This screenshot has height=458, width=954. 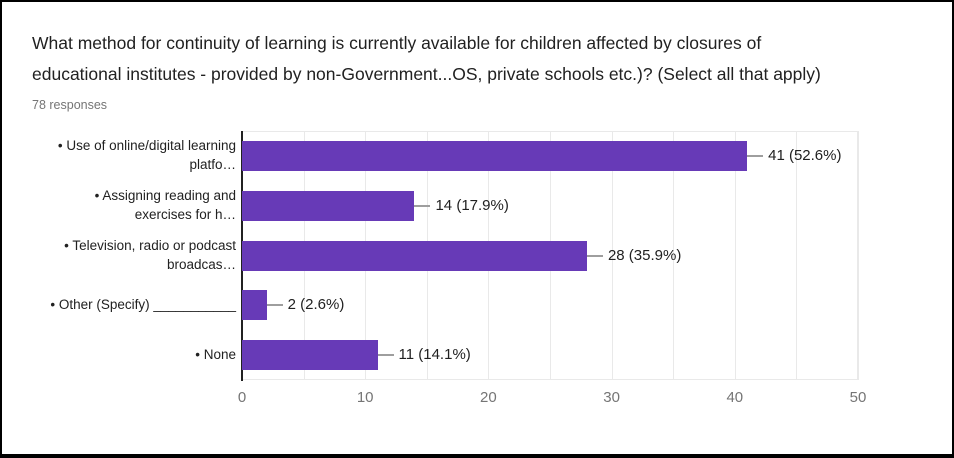 I want to click on responses-count: 78 responses, so click(x=70, y=105).